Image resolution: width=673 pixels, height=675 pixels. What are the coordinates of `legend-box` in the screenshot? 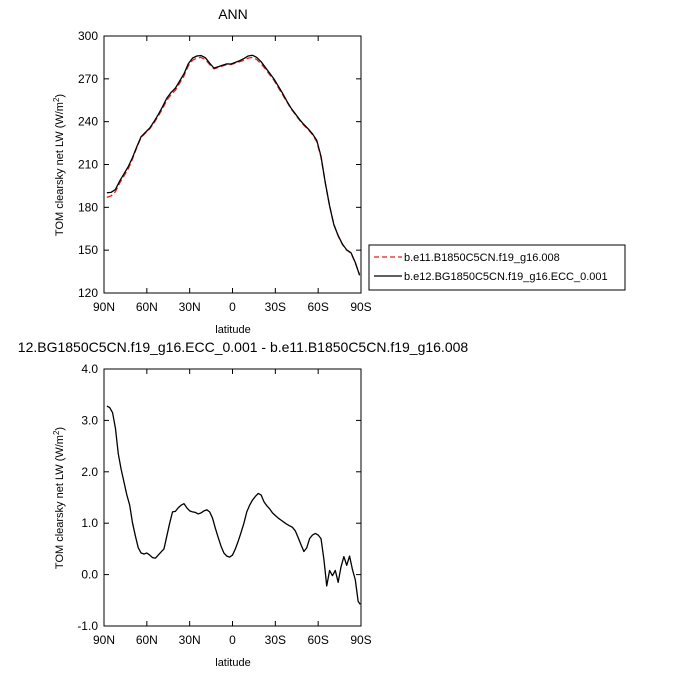 It's located at (497, 267).